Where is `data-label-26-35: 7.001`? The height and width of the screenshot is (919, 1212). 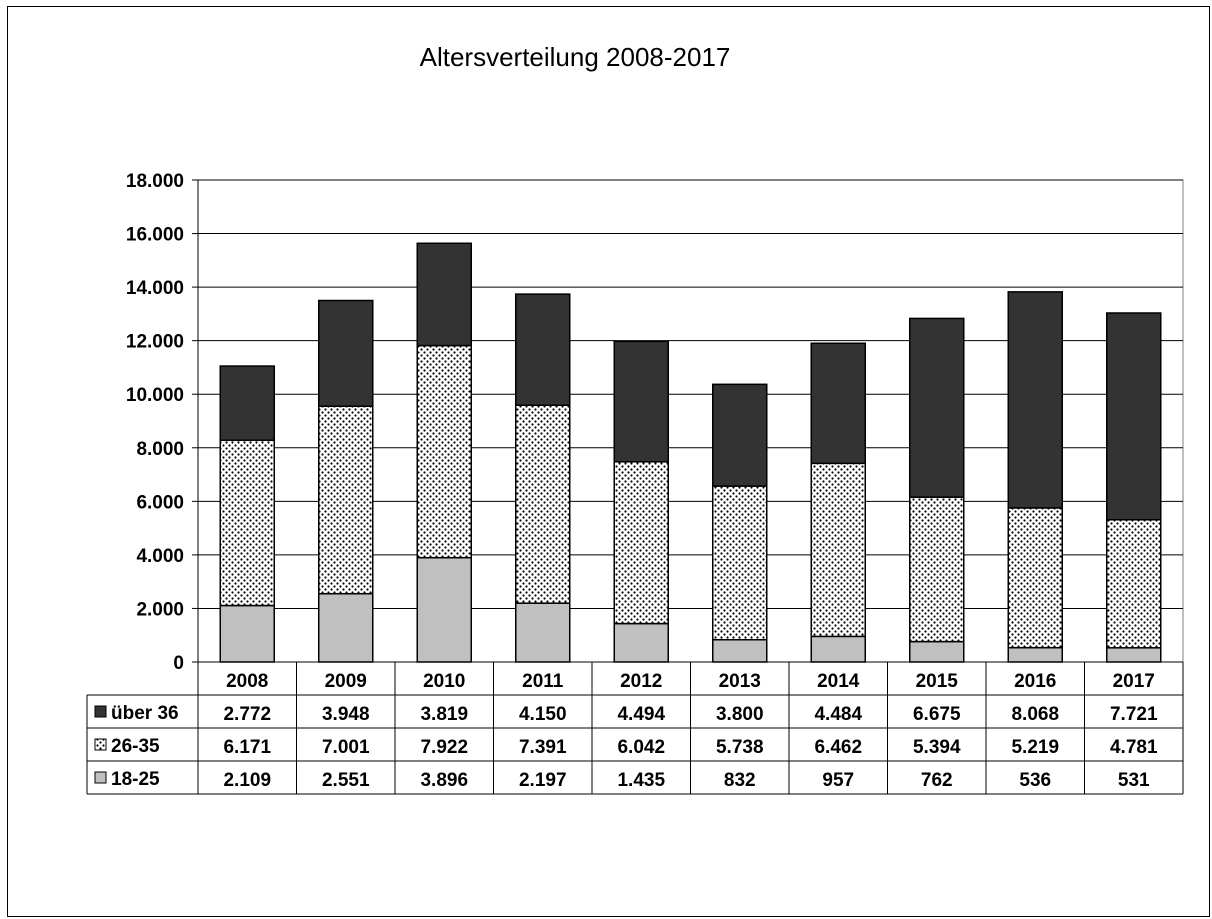
data-label-26-35: 7.001 is located at coordinates (346, 747).